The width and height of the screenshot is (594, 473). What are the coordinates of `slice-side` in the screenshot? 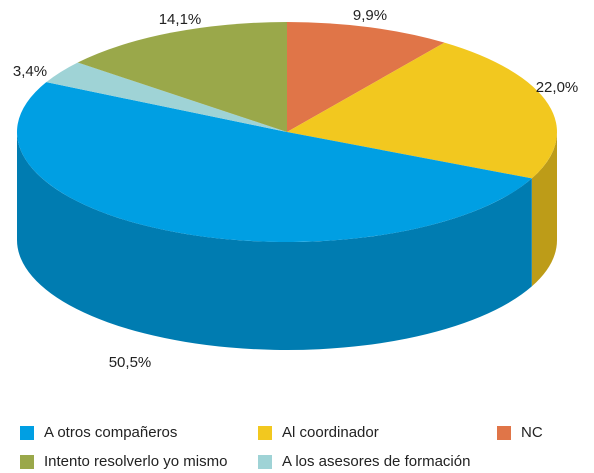 It's located at (544, 209).